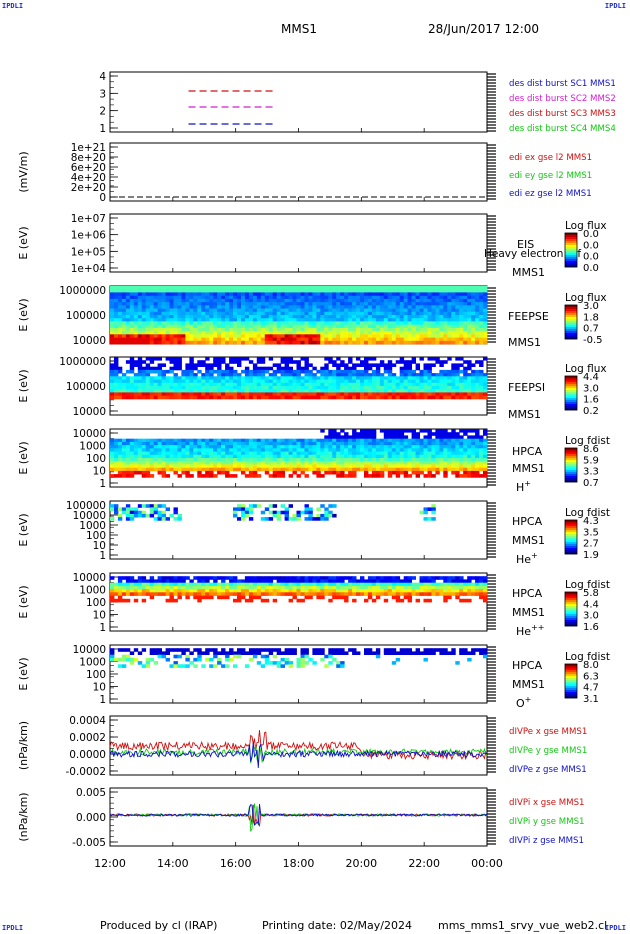  Describe the element at coordinates (528, 272) in the screenshot. I see `instrument-label: MMS1` at that location.